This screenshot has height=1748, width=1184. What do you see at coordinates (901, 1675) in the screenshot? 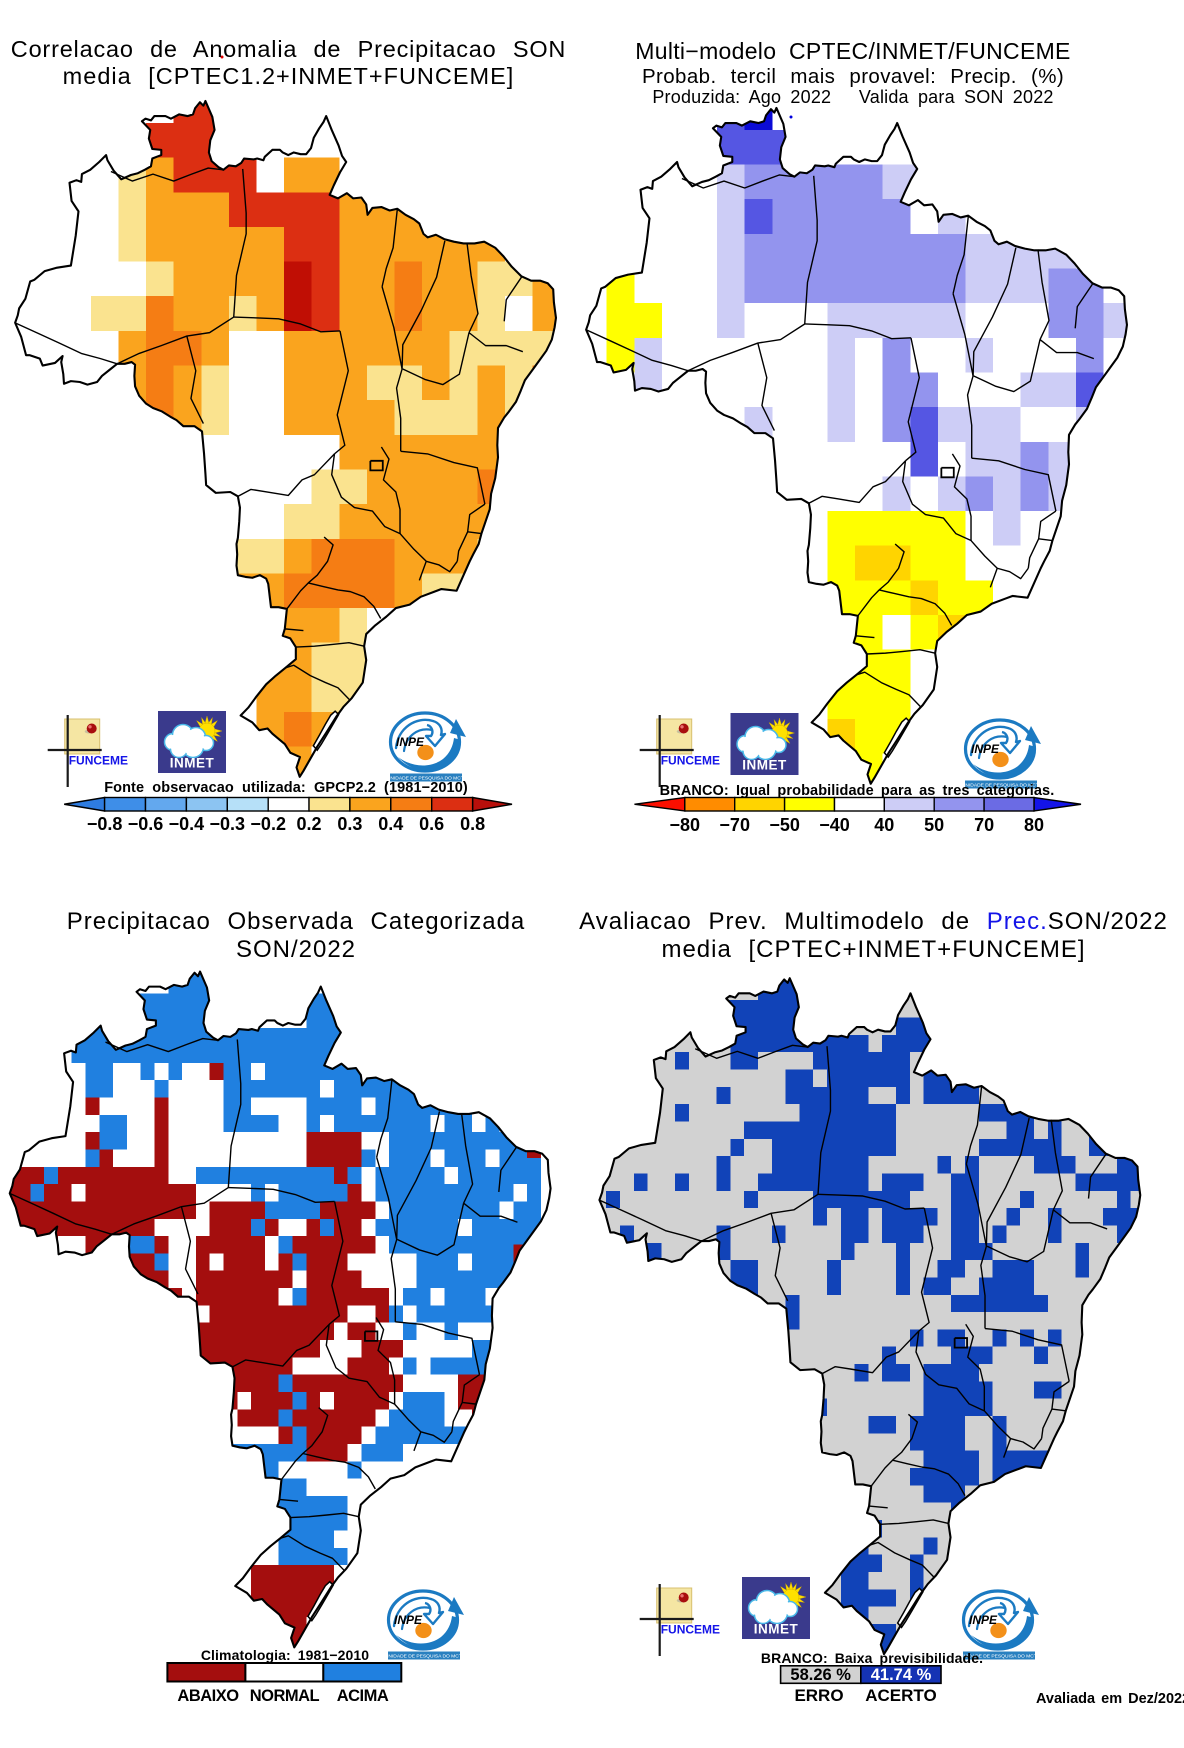
I see `svg-text: 41.74 %` at bounding box center [901, 1675].